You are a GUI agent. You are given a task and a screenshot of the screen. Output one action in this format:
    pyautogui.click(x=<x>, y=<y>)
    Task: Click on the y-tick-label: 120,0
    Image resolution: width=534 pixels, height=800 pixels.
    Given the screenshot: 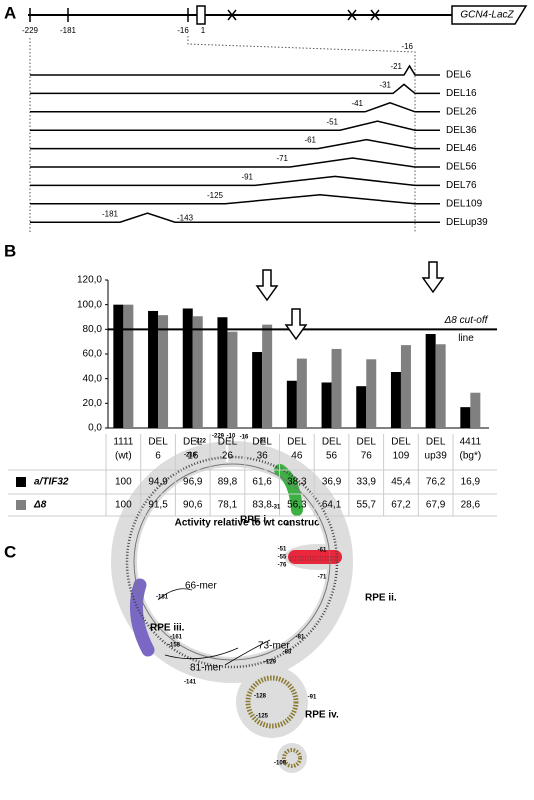 What is the action you would take?
    pyautogui.click(x=89, y=280)
    